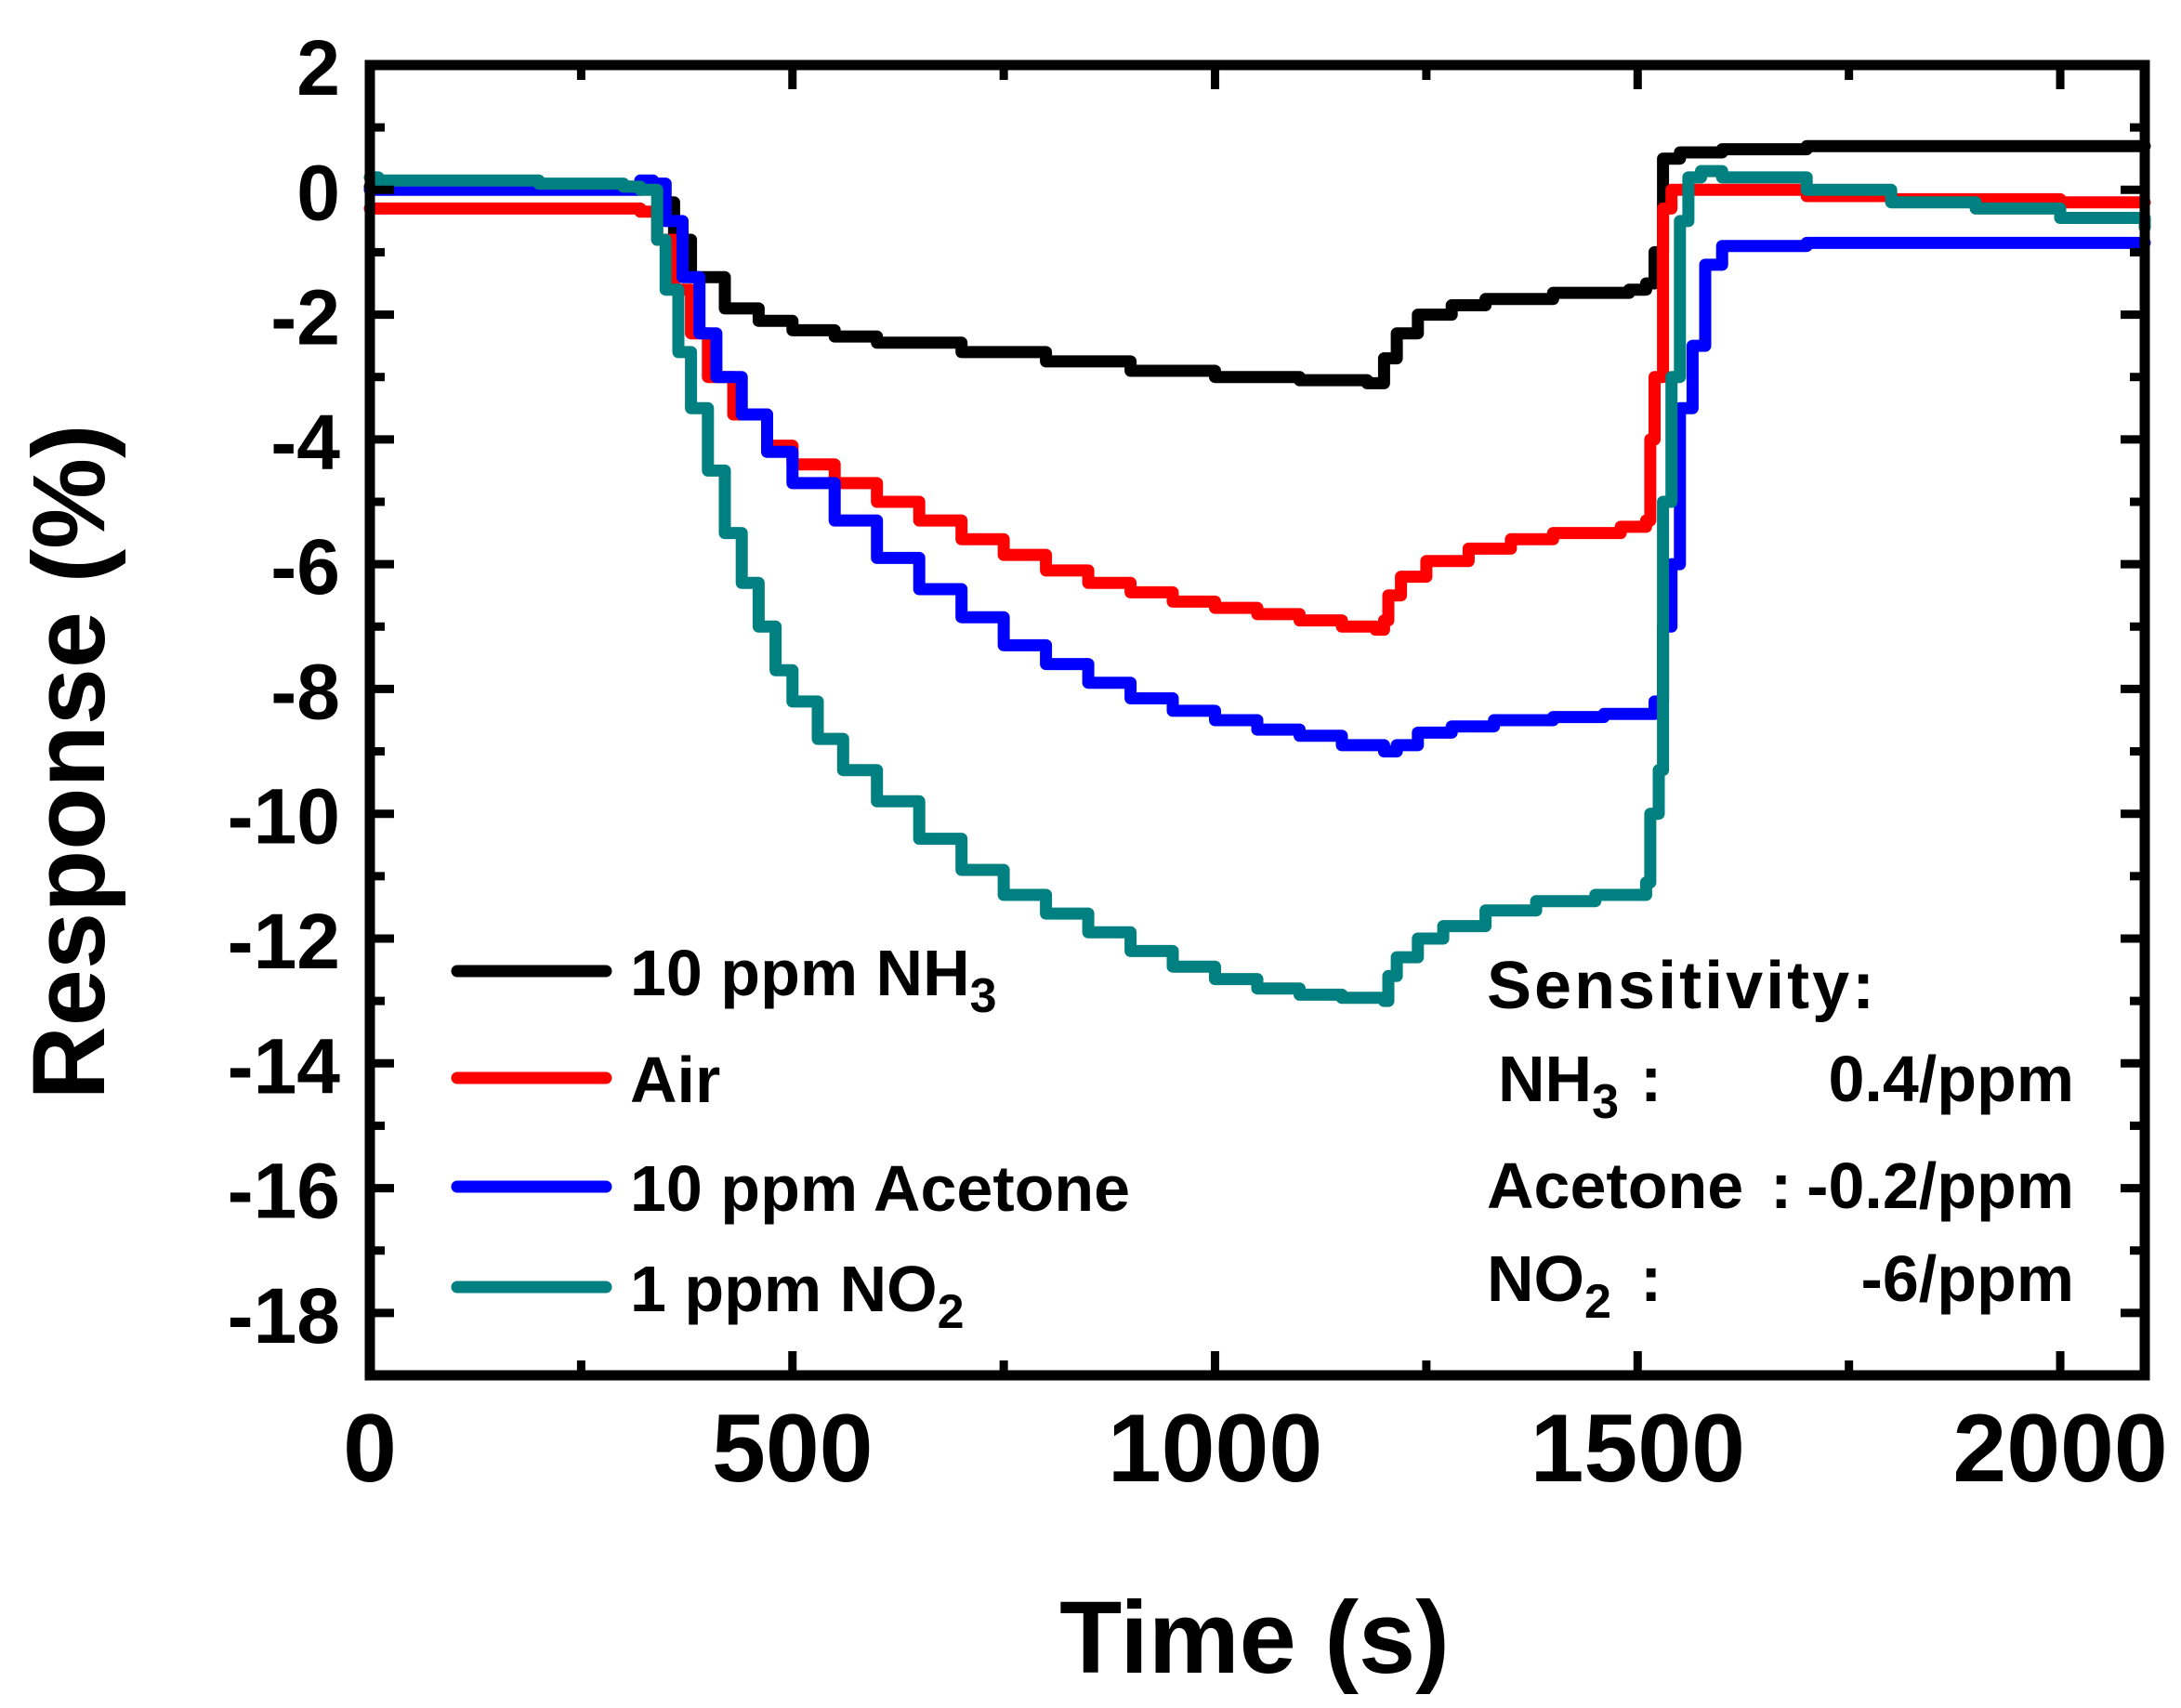 The width and height of the screenshot is (2181, 1708). I want to click on legend: 10 ppm NH3 Air 10 ppm Acetone 1 ppm NO2, so click(790, 1138).